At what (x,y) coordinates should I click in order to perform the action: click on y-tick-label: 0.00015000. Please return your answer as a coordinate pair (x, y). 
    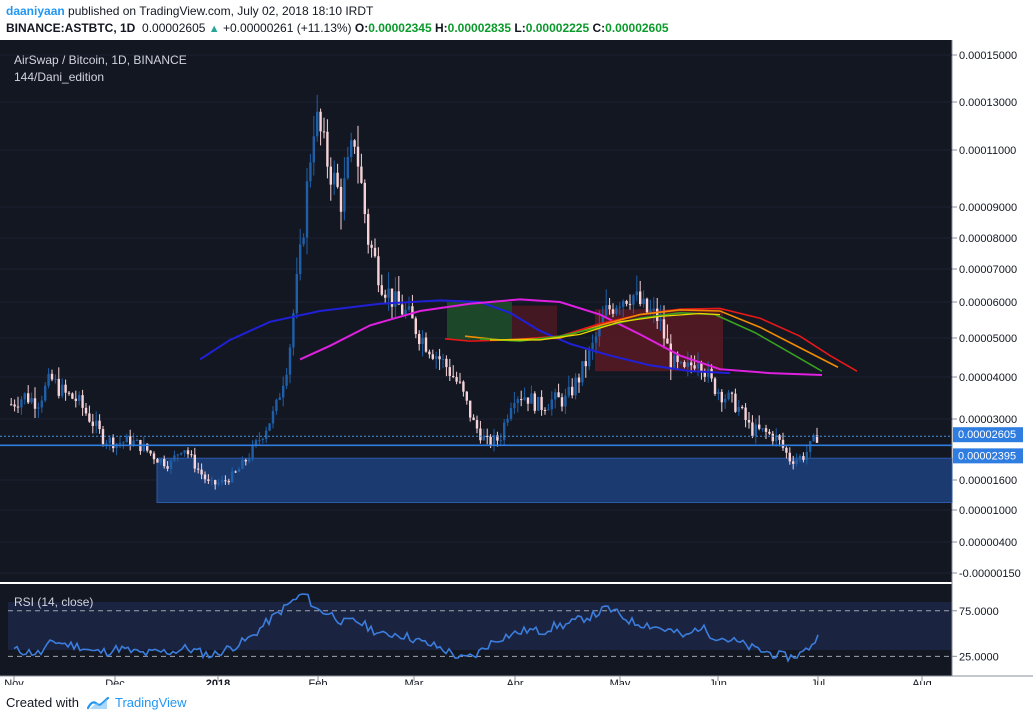
    Looking at the image, I should click on (988, 56).